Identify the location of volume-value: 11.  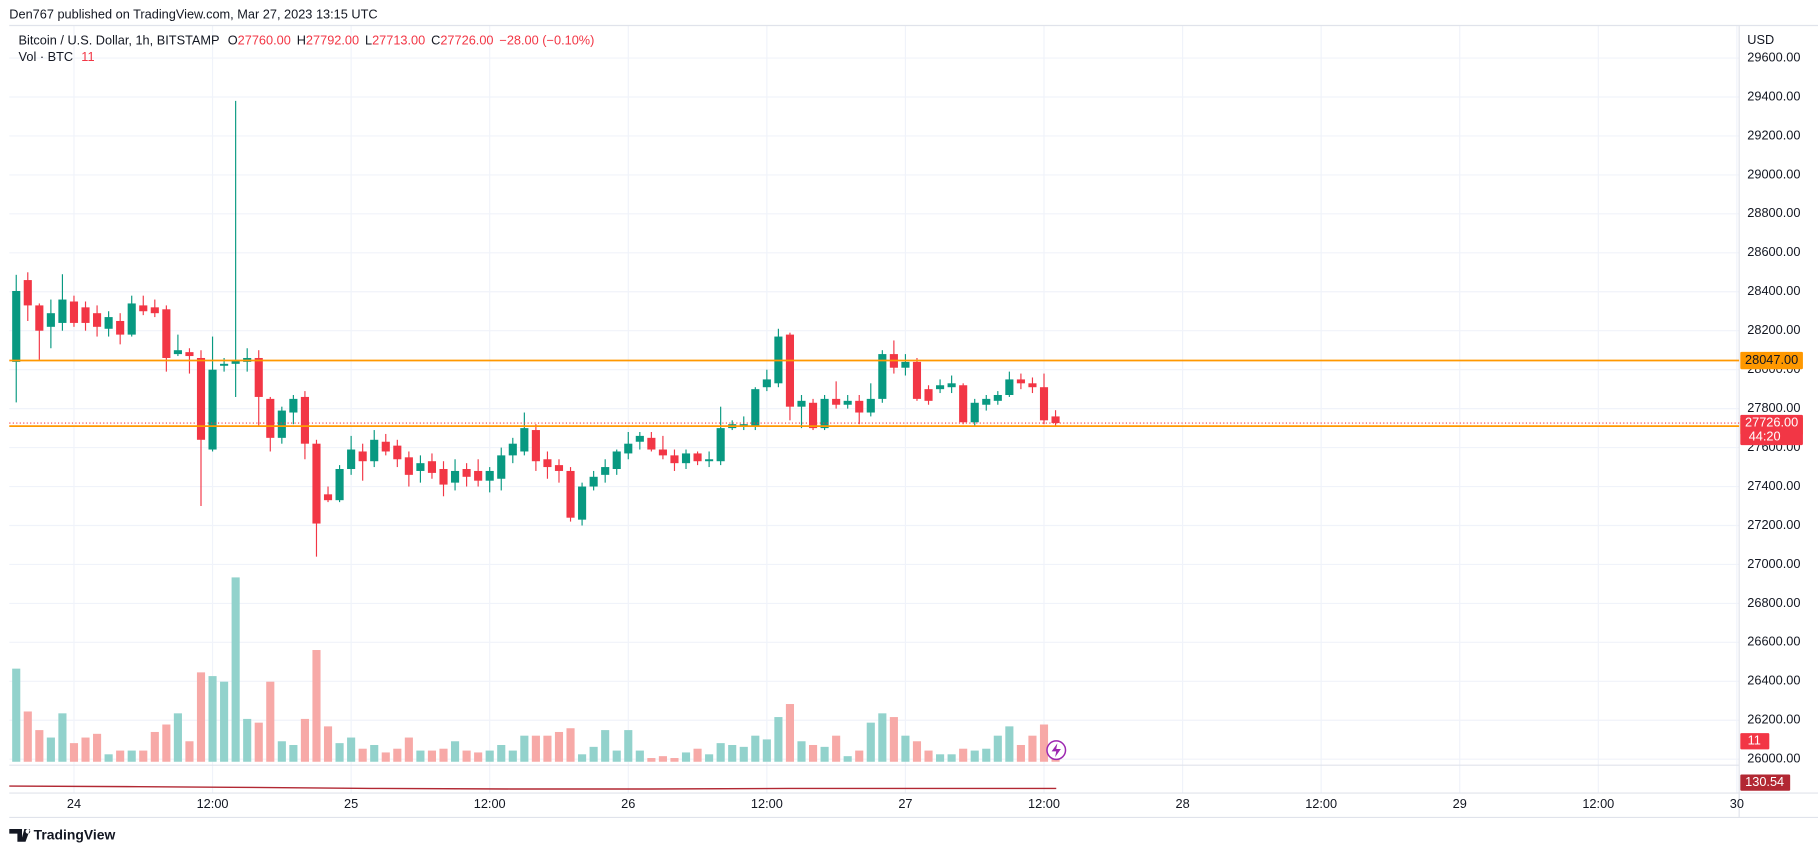
(87, 56).